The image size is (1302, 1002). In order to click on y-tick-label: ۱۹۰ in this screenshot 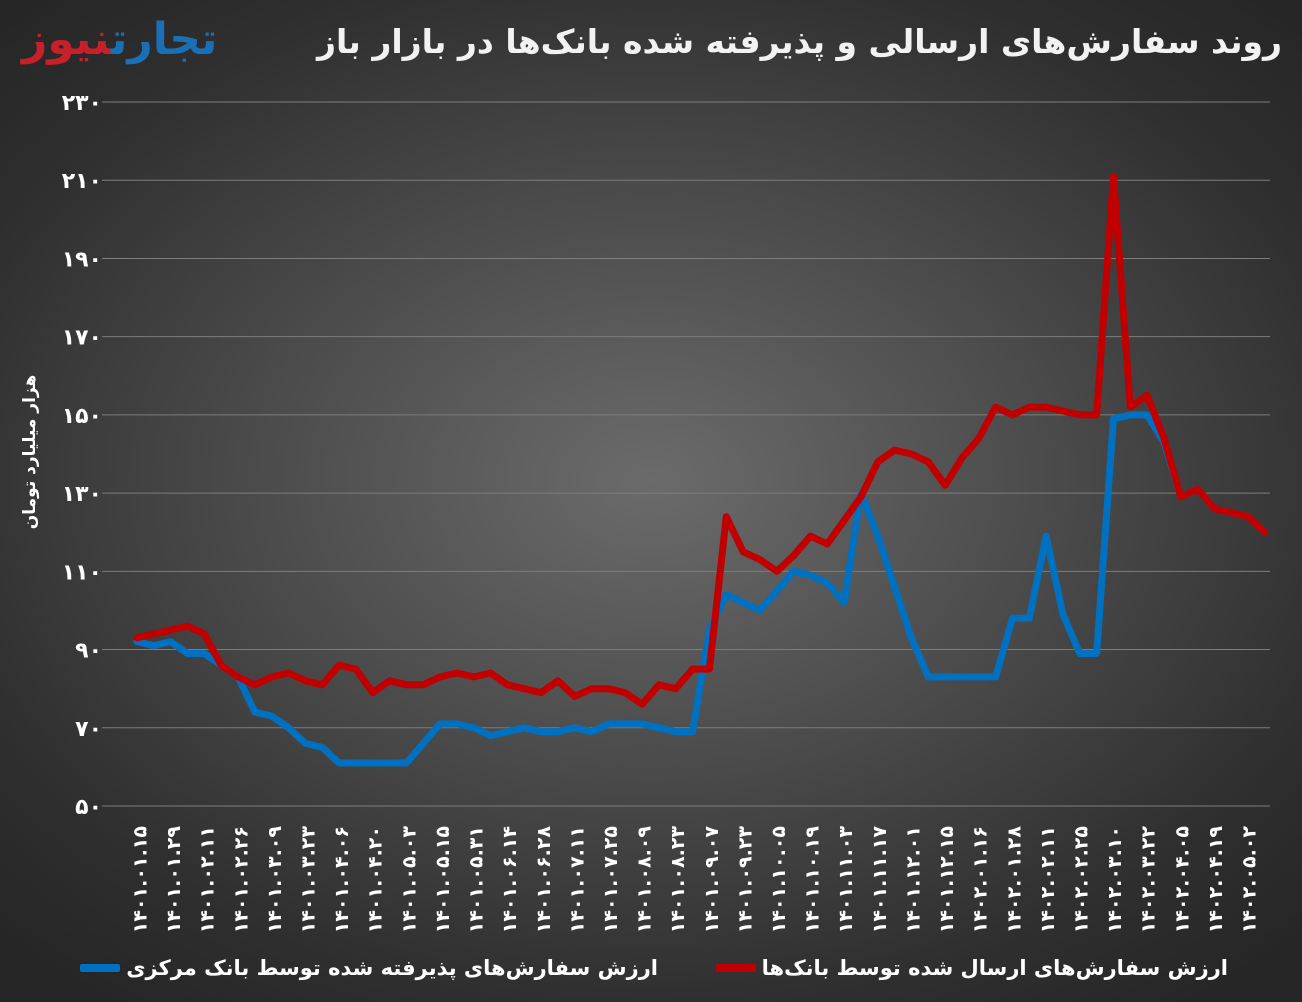, I will do `click(82, 259)`.